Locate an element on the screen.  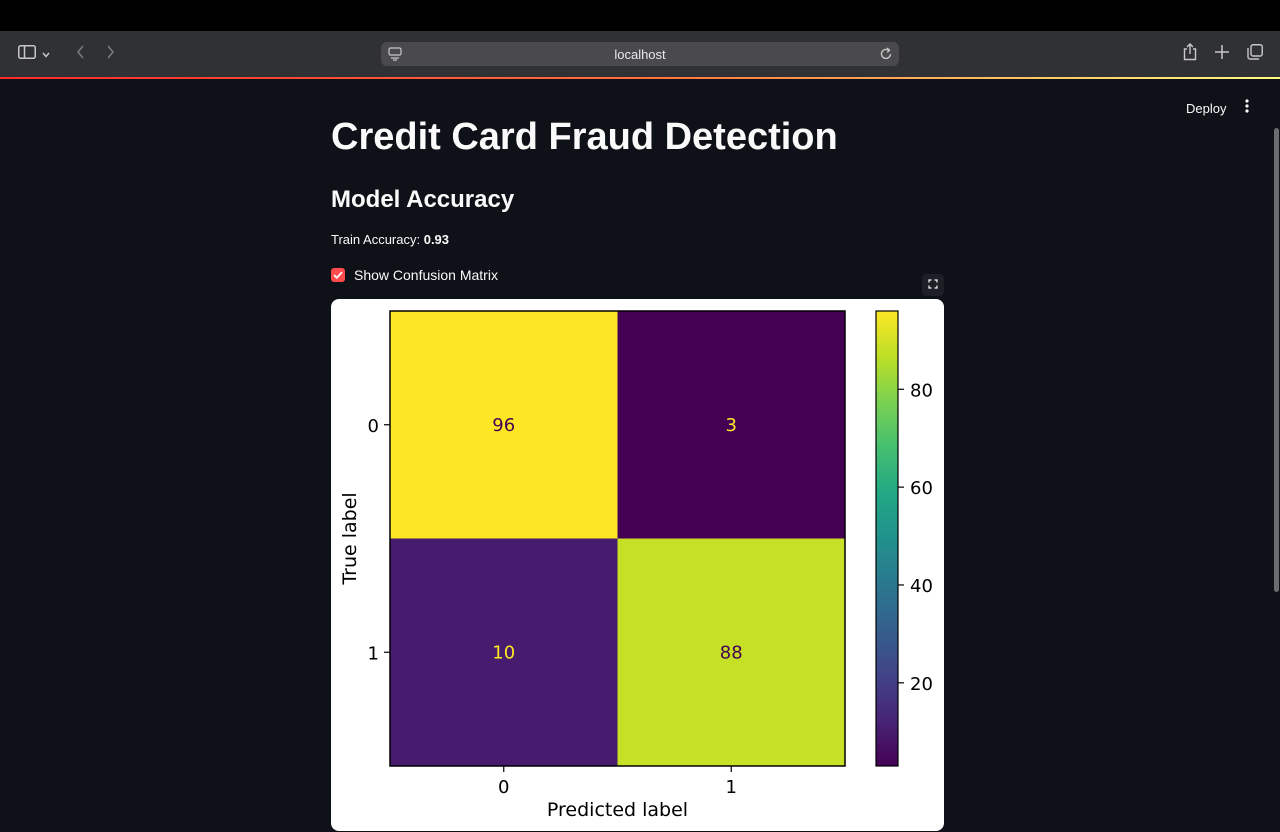
site-settings-icon is located at coordinates (395, 56).